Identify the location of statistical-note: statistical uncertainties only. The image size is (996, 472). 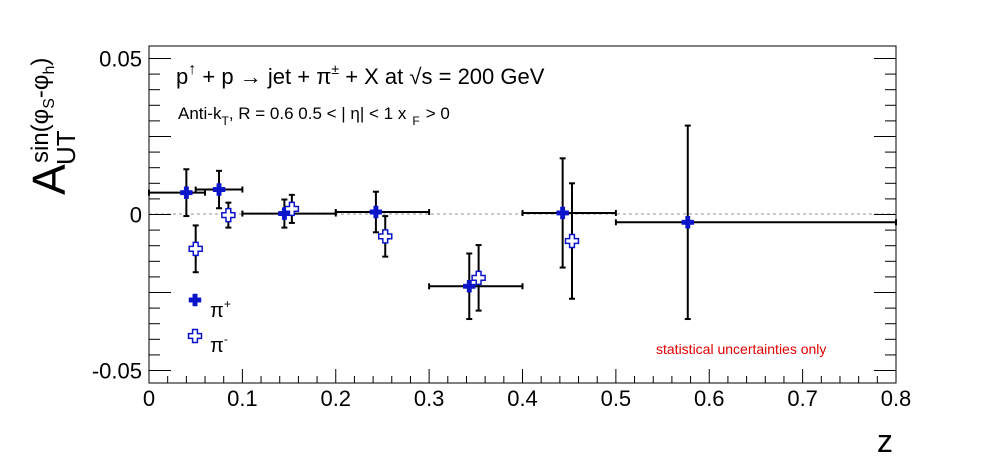
(741, 349).